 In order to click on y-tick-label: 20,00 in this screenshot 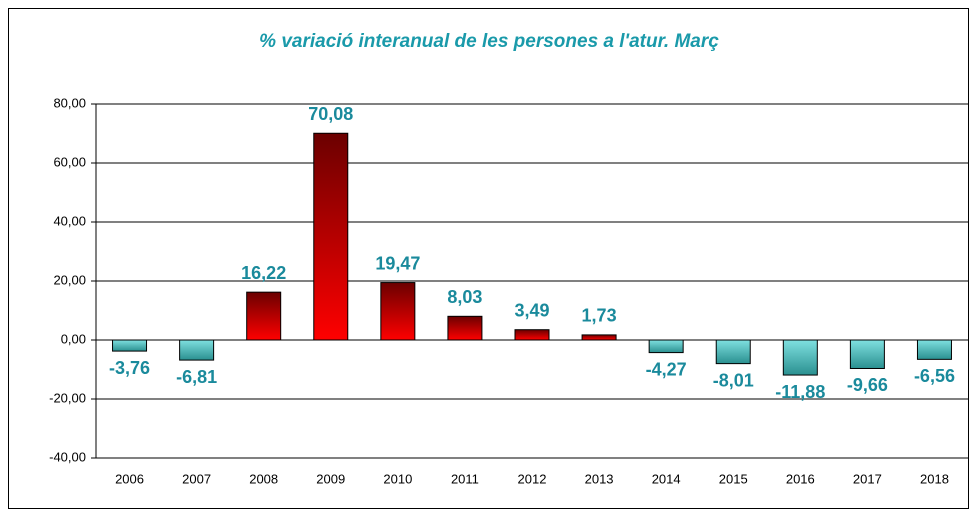, I will do `click(69, 279)`.